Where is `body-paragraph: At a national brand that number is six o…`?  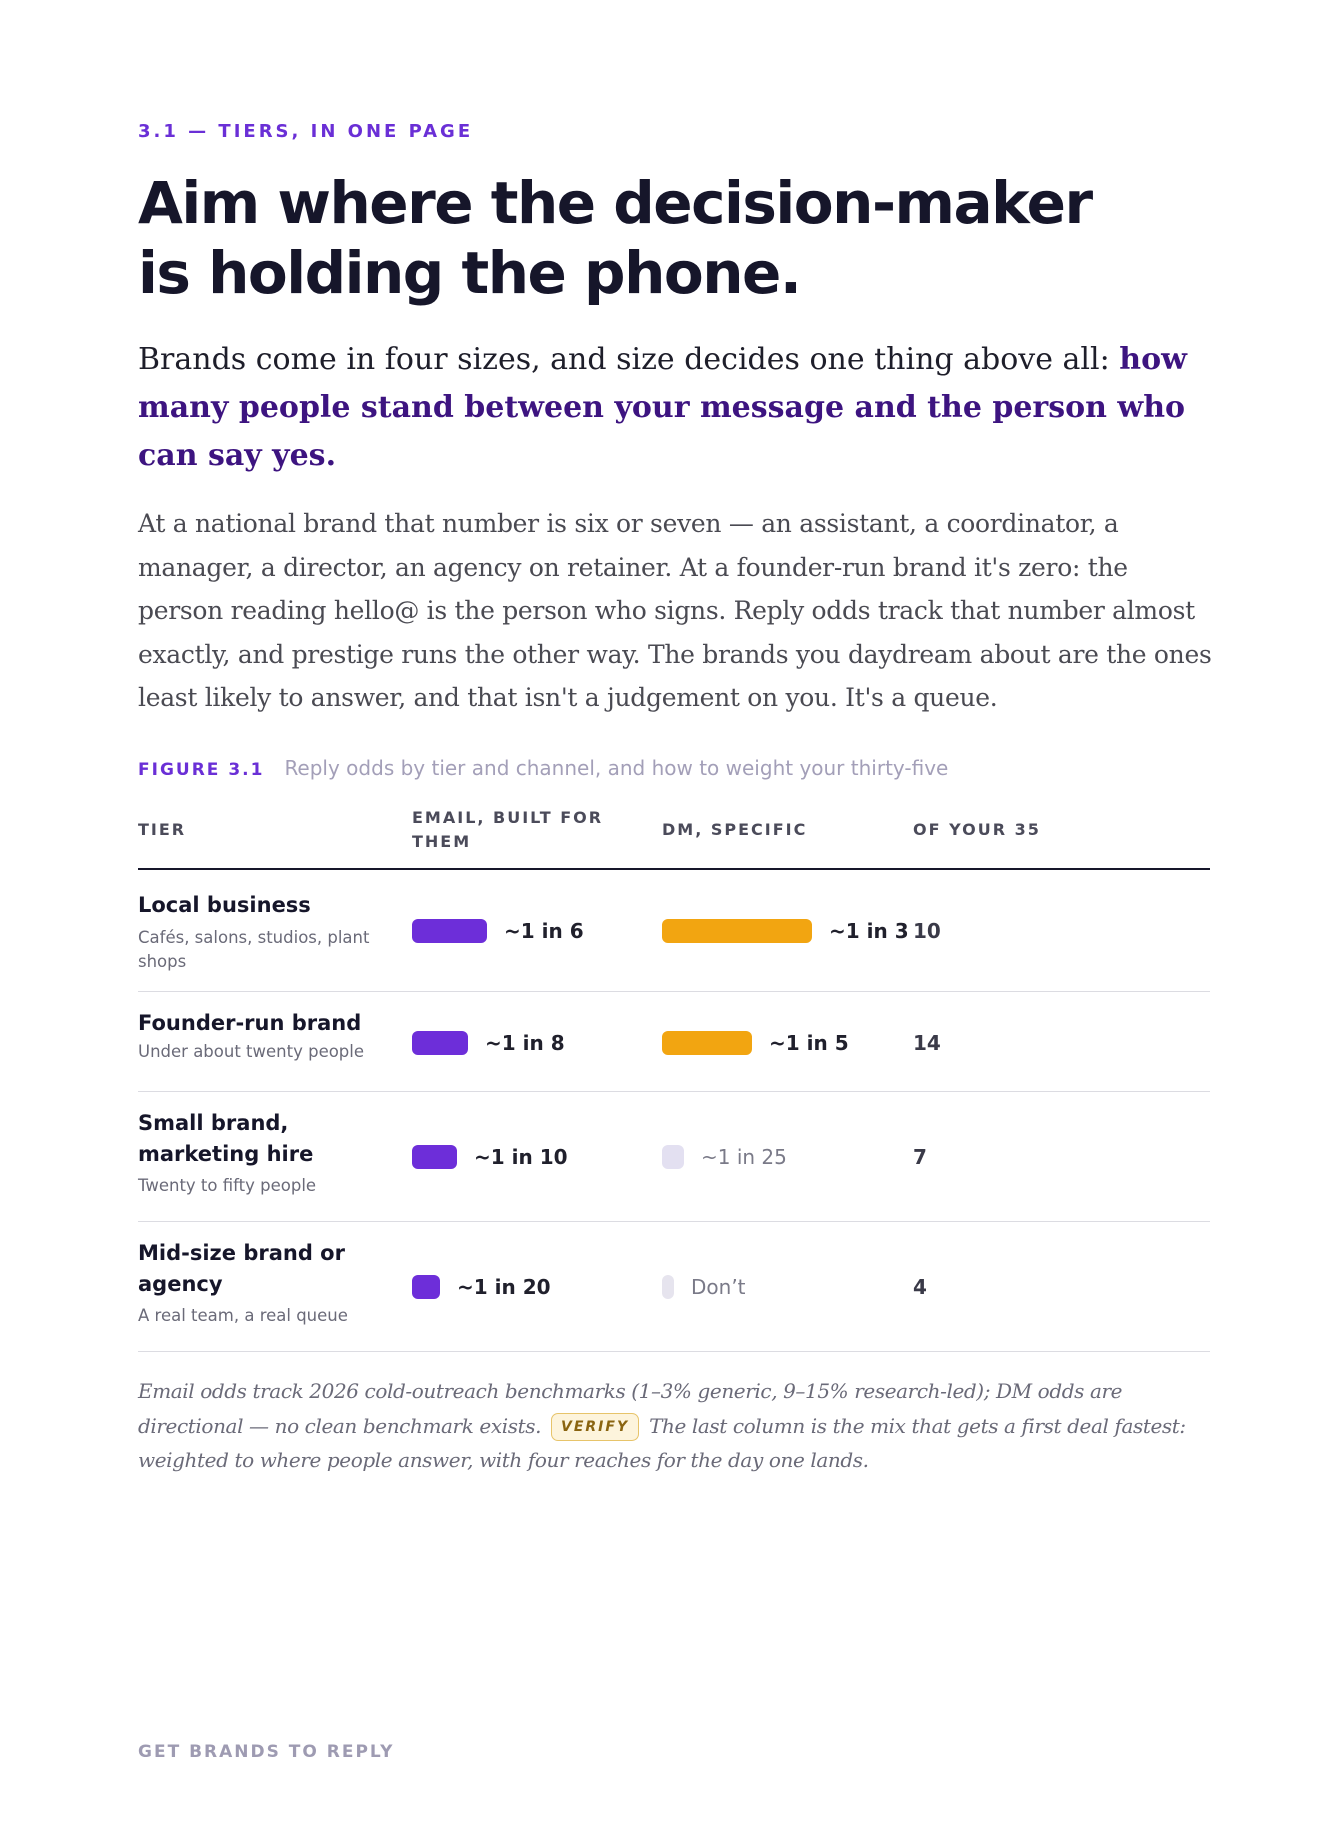 body-paragraph: At a national brand that number is six o… is located at coordinates (675, 610).